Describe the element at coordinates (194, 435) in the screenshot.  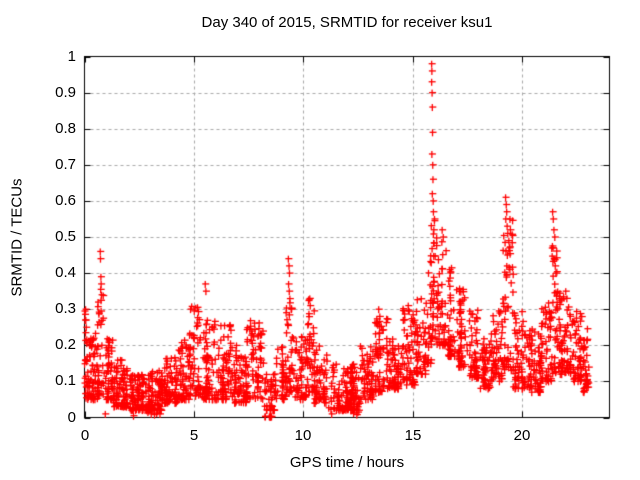
I see `x-tick-label: 5` at that location.